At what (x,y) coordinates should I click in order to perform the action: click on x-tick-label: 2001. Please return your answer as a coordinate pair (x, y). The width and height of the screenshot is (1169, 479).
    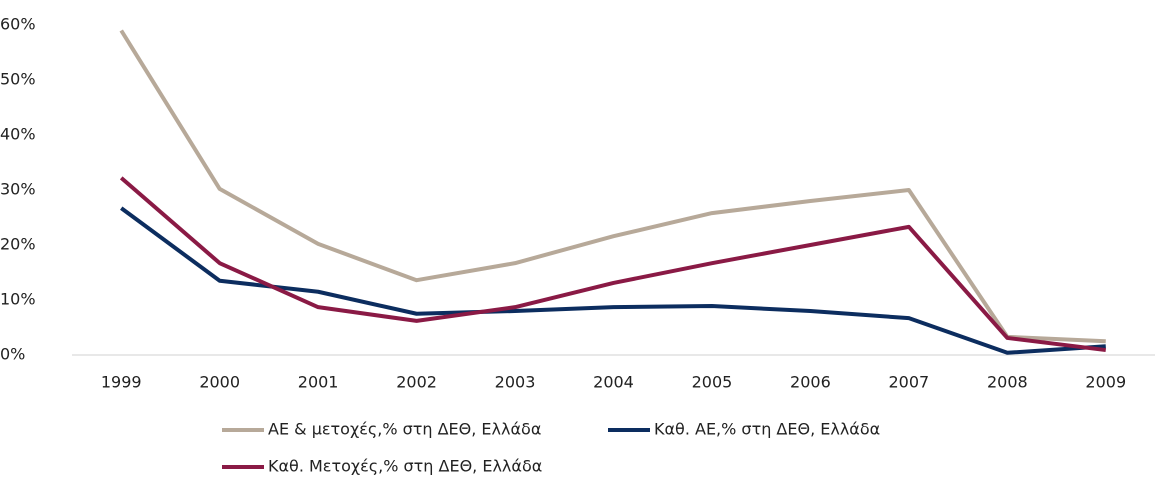
    Looking at the image, I should click on (318, 382).